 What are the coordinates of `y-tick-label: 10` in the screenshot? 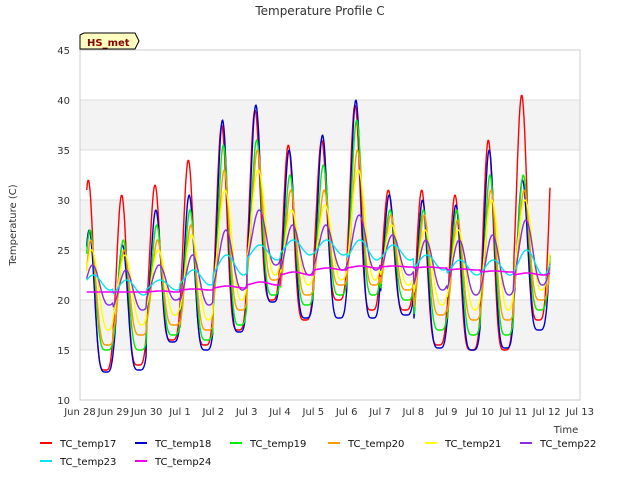 It's located at (63, 401).